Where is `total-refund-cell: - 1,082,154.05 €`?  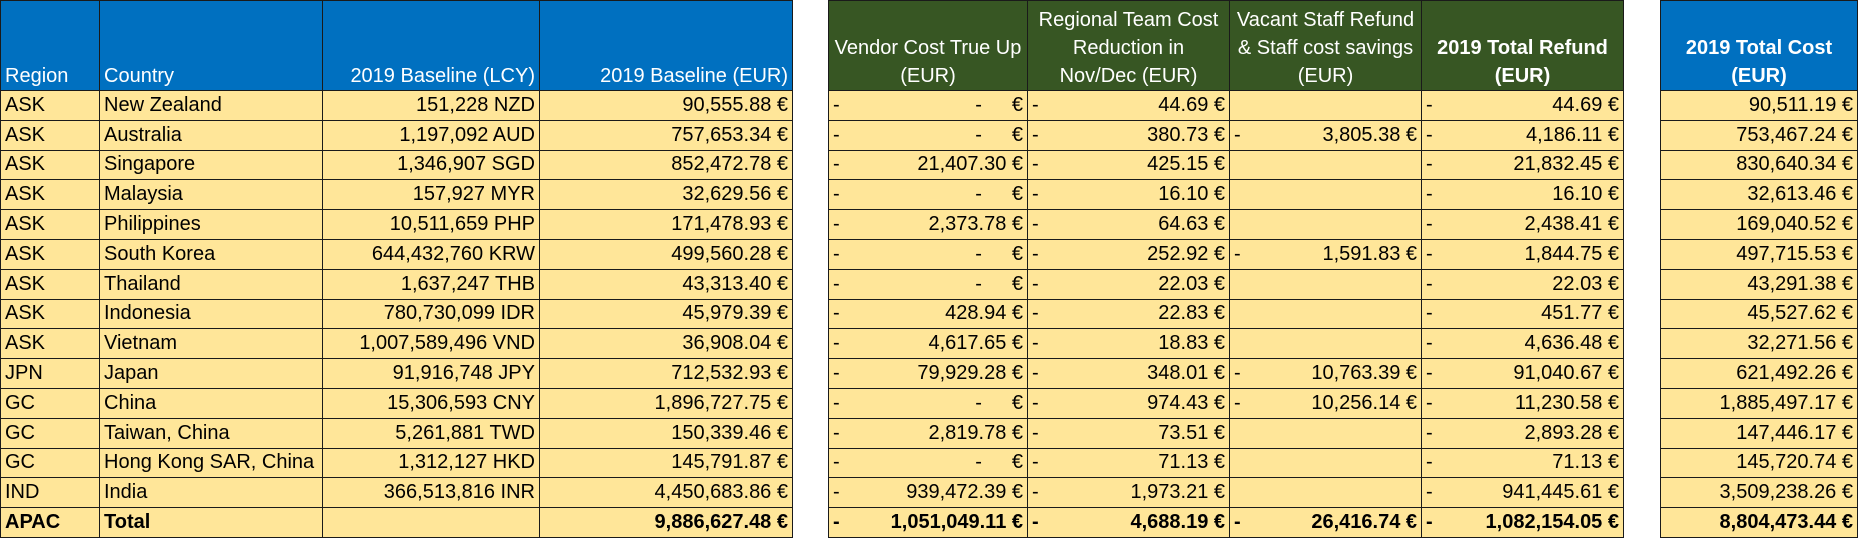 total-refund-cell: - 1,082,154.05 € is located at coordinates (1522, 522).